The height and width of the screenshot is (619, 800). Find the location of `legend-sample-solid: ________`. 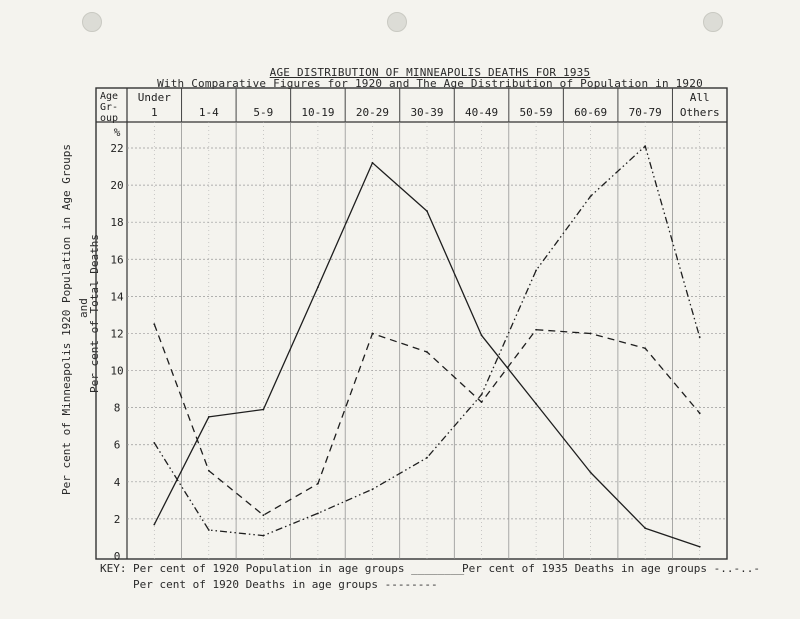

legend-sample-solid: ________ is located at coordinates (438, 568).